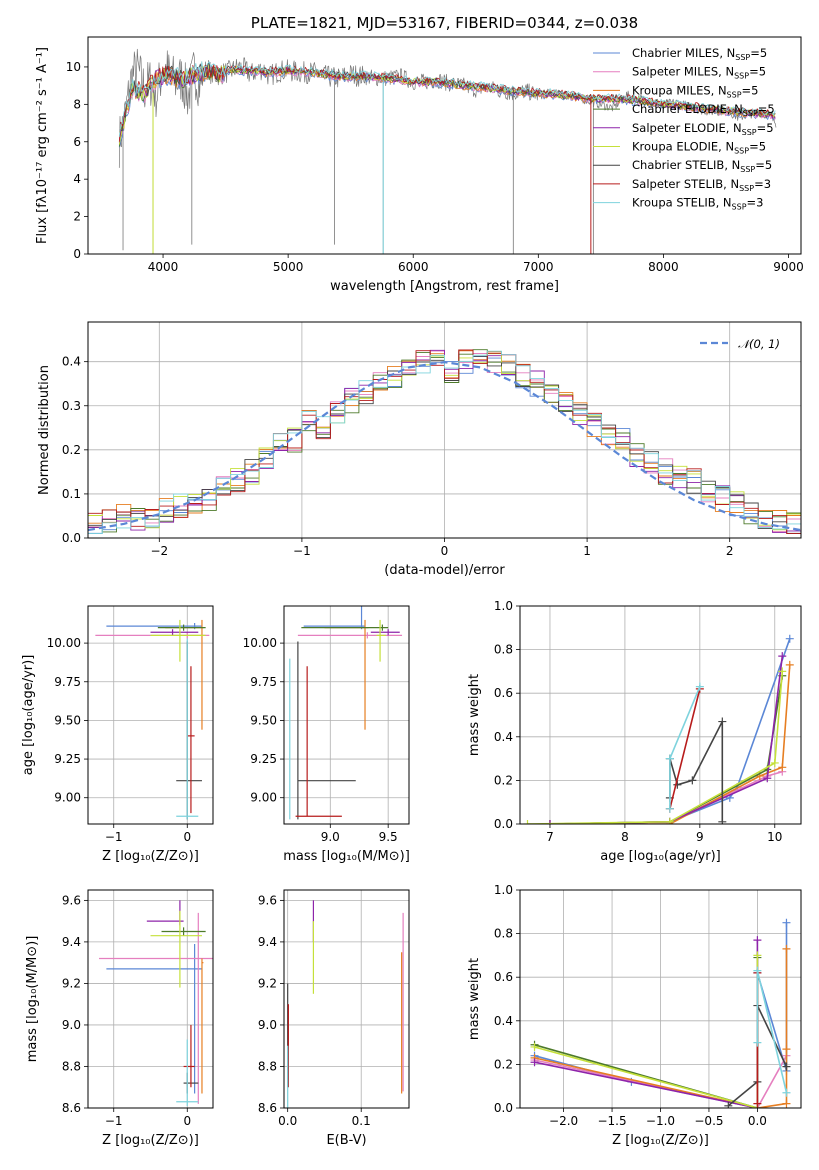 This screenshot has width=819, height=1170. I want to click on x-tick-label: 8, so click(625, 837).